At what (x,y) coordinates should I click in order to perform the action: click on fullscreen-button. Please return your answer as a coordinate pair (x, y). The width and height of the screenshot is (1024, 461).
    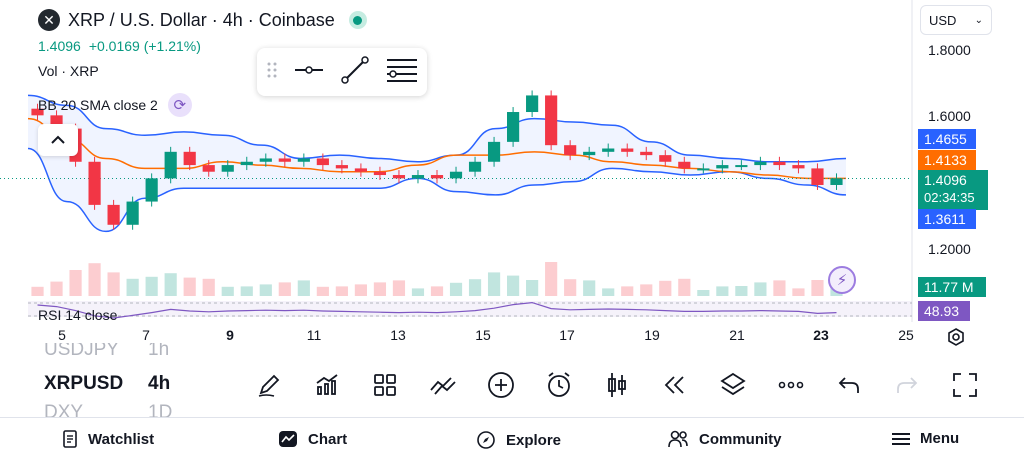
    Looking at the image, I should click on (965, 385).